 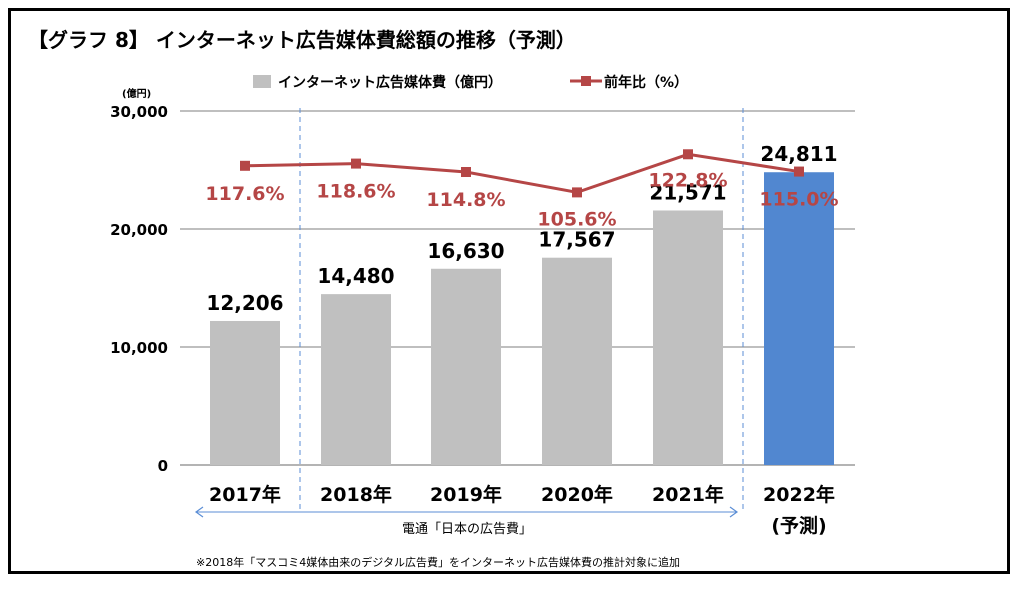 What do you see at coordinates (467, 529) in the screenshot?
I see `source-label: 電通「日本の広告費」` at bounding box center [467, 529].